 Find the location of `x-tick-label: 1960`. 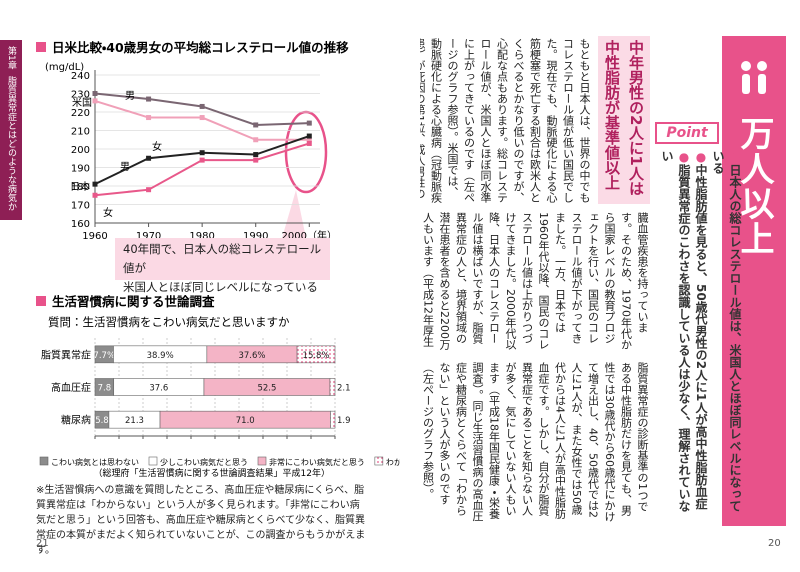

x-tick-label: 1960 is located at coordinates (94, 236).